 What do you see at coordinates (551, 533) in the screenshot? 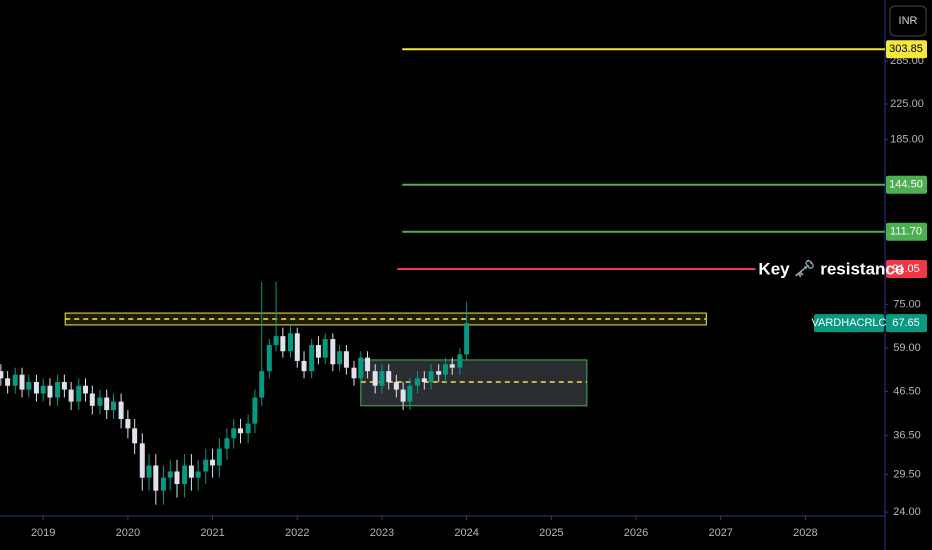
I see `x-tick-label: 2025` at bounding box center [551, 533].